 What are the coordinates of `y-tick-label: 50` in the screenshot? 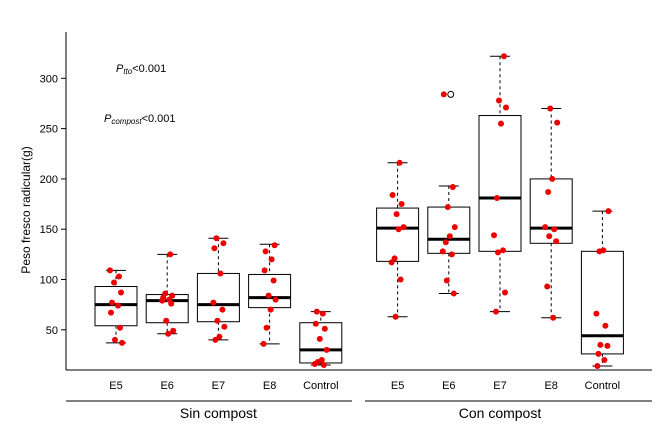 It's located at (52, 331).